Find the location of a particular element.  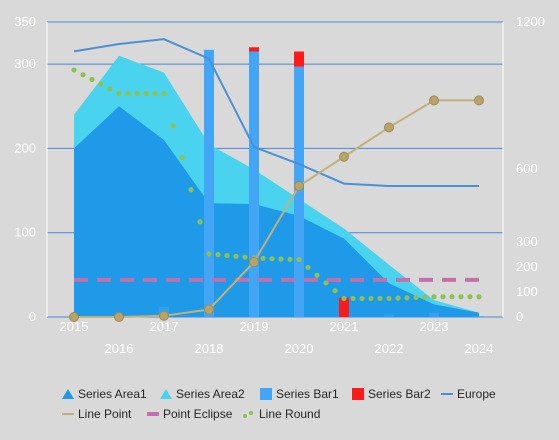

left-axis-tick-label: 350 is located at coordinates (25, 21).